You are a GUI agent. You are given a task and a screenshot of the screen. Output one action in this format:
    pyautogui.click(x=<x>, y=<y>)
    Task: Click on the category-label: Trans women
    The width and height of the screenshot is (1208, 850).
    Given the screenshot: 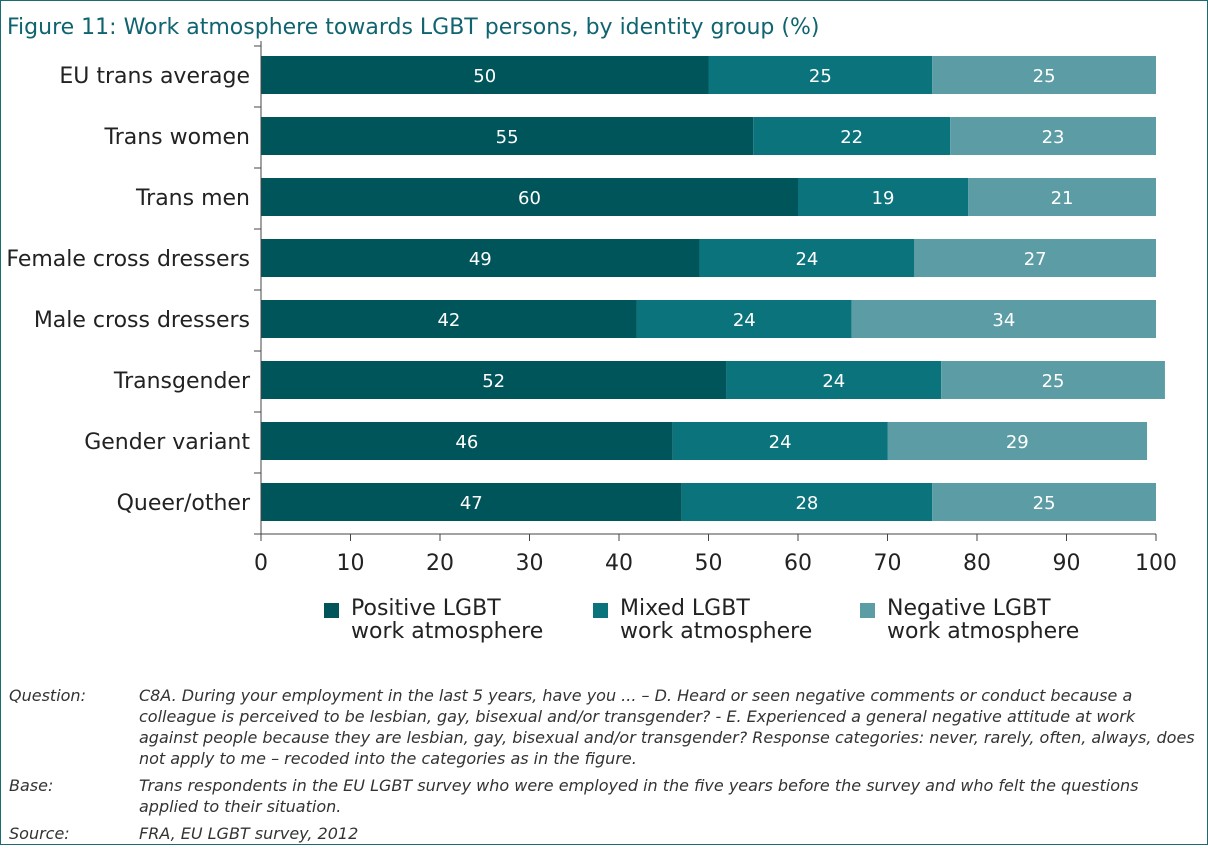 What is the action you would take?
    pyautogui.click(x=177, y=137)
    